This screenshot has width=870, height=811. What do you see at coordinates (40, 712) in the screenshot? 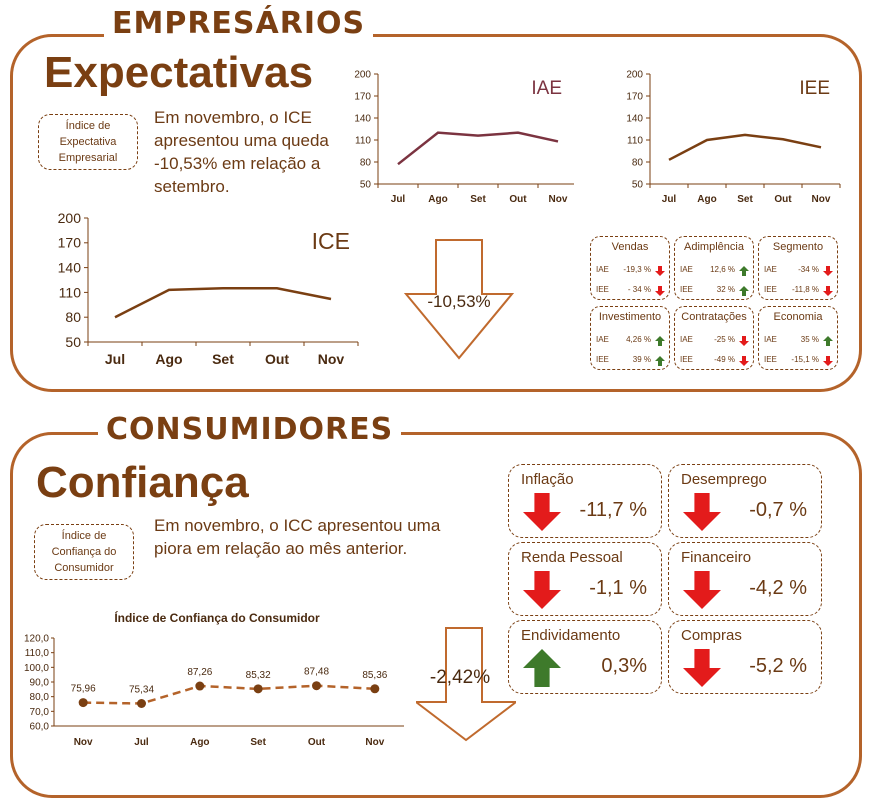
I see `y-tick-label: 70,0` at bounding box center [40, 712].